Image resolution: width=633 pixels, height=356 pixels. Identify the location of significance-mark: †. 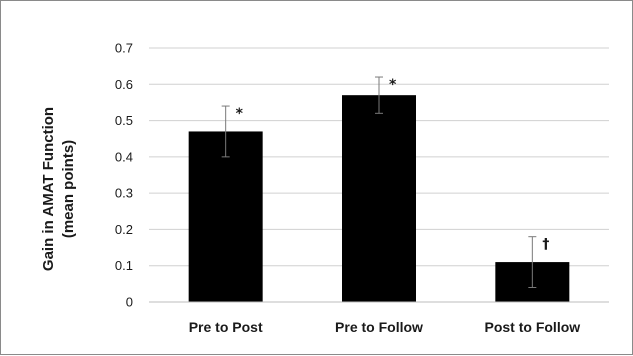
(545, 245).